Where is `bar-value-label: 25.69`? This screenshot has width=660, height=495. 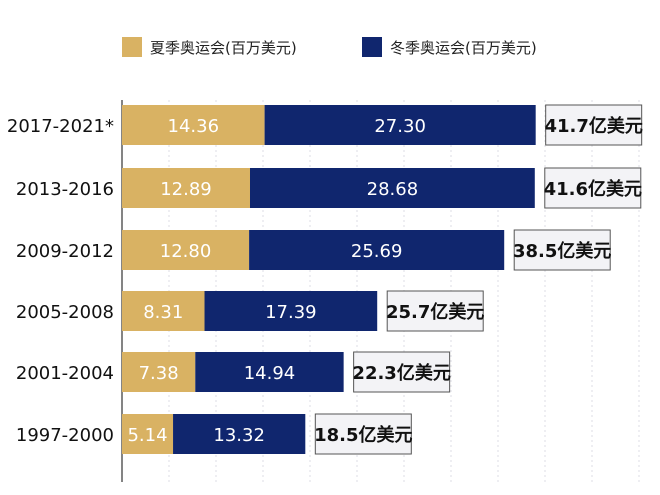
bar-value-label: 25.69 is located at coordinates (377, 251).